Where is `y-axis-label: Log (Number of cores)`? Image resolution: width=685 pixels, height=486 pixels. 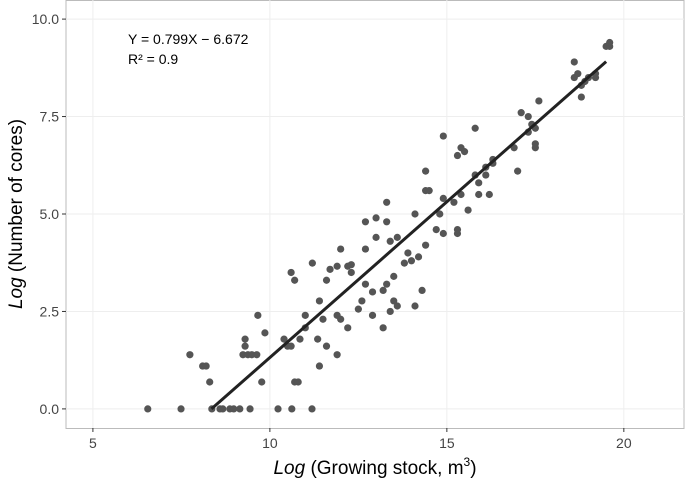
y-axis-label: Log (Number of cores) is located at coordinates (16, 214).